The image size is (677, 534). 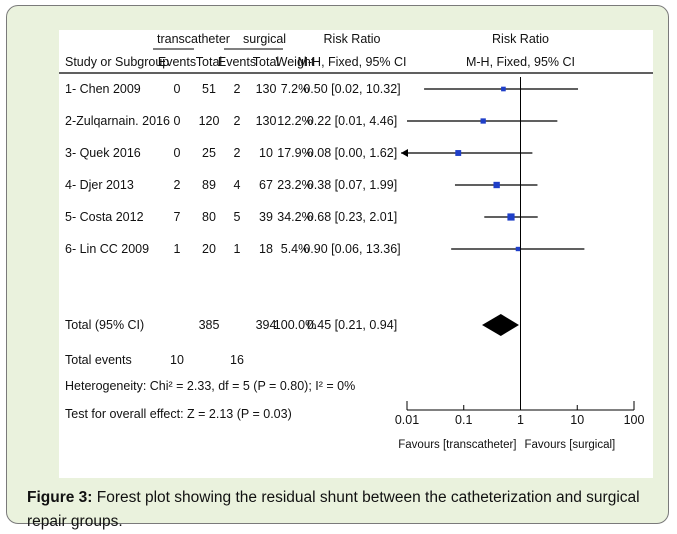 What do you see at coordinates (209, 249) in the screenshot?
I see `study-total1: 20` at bounding box center [209, 249].